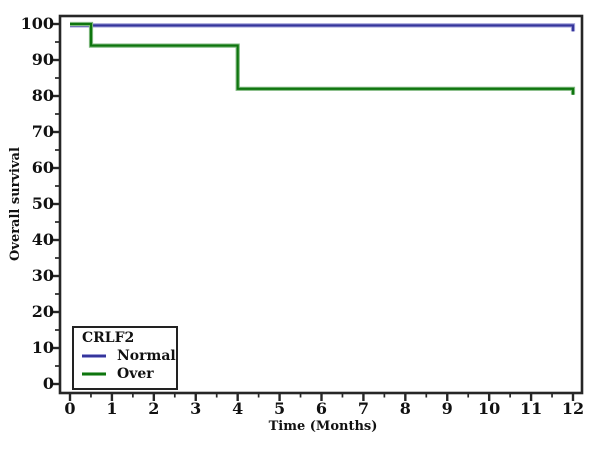  What do you see at coordinates (15, 204) in the screenshot?
I see `y-axis-title: Overall survival` at bounding box center [15, 204].